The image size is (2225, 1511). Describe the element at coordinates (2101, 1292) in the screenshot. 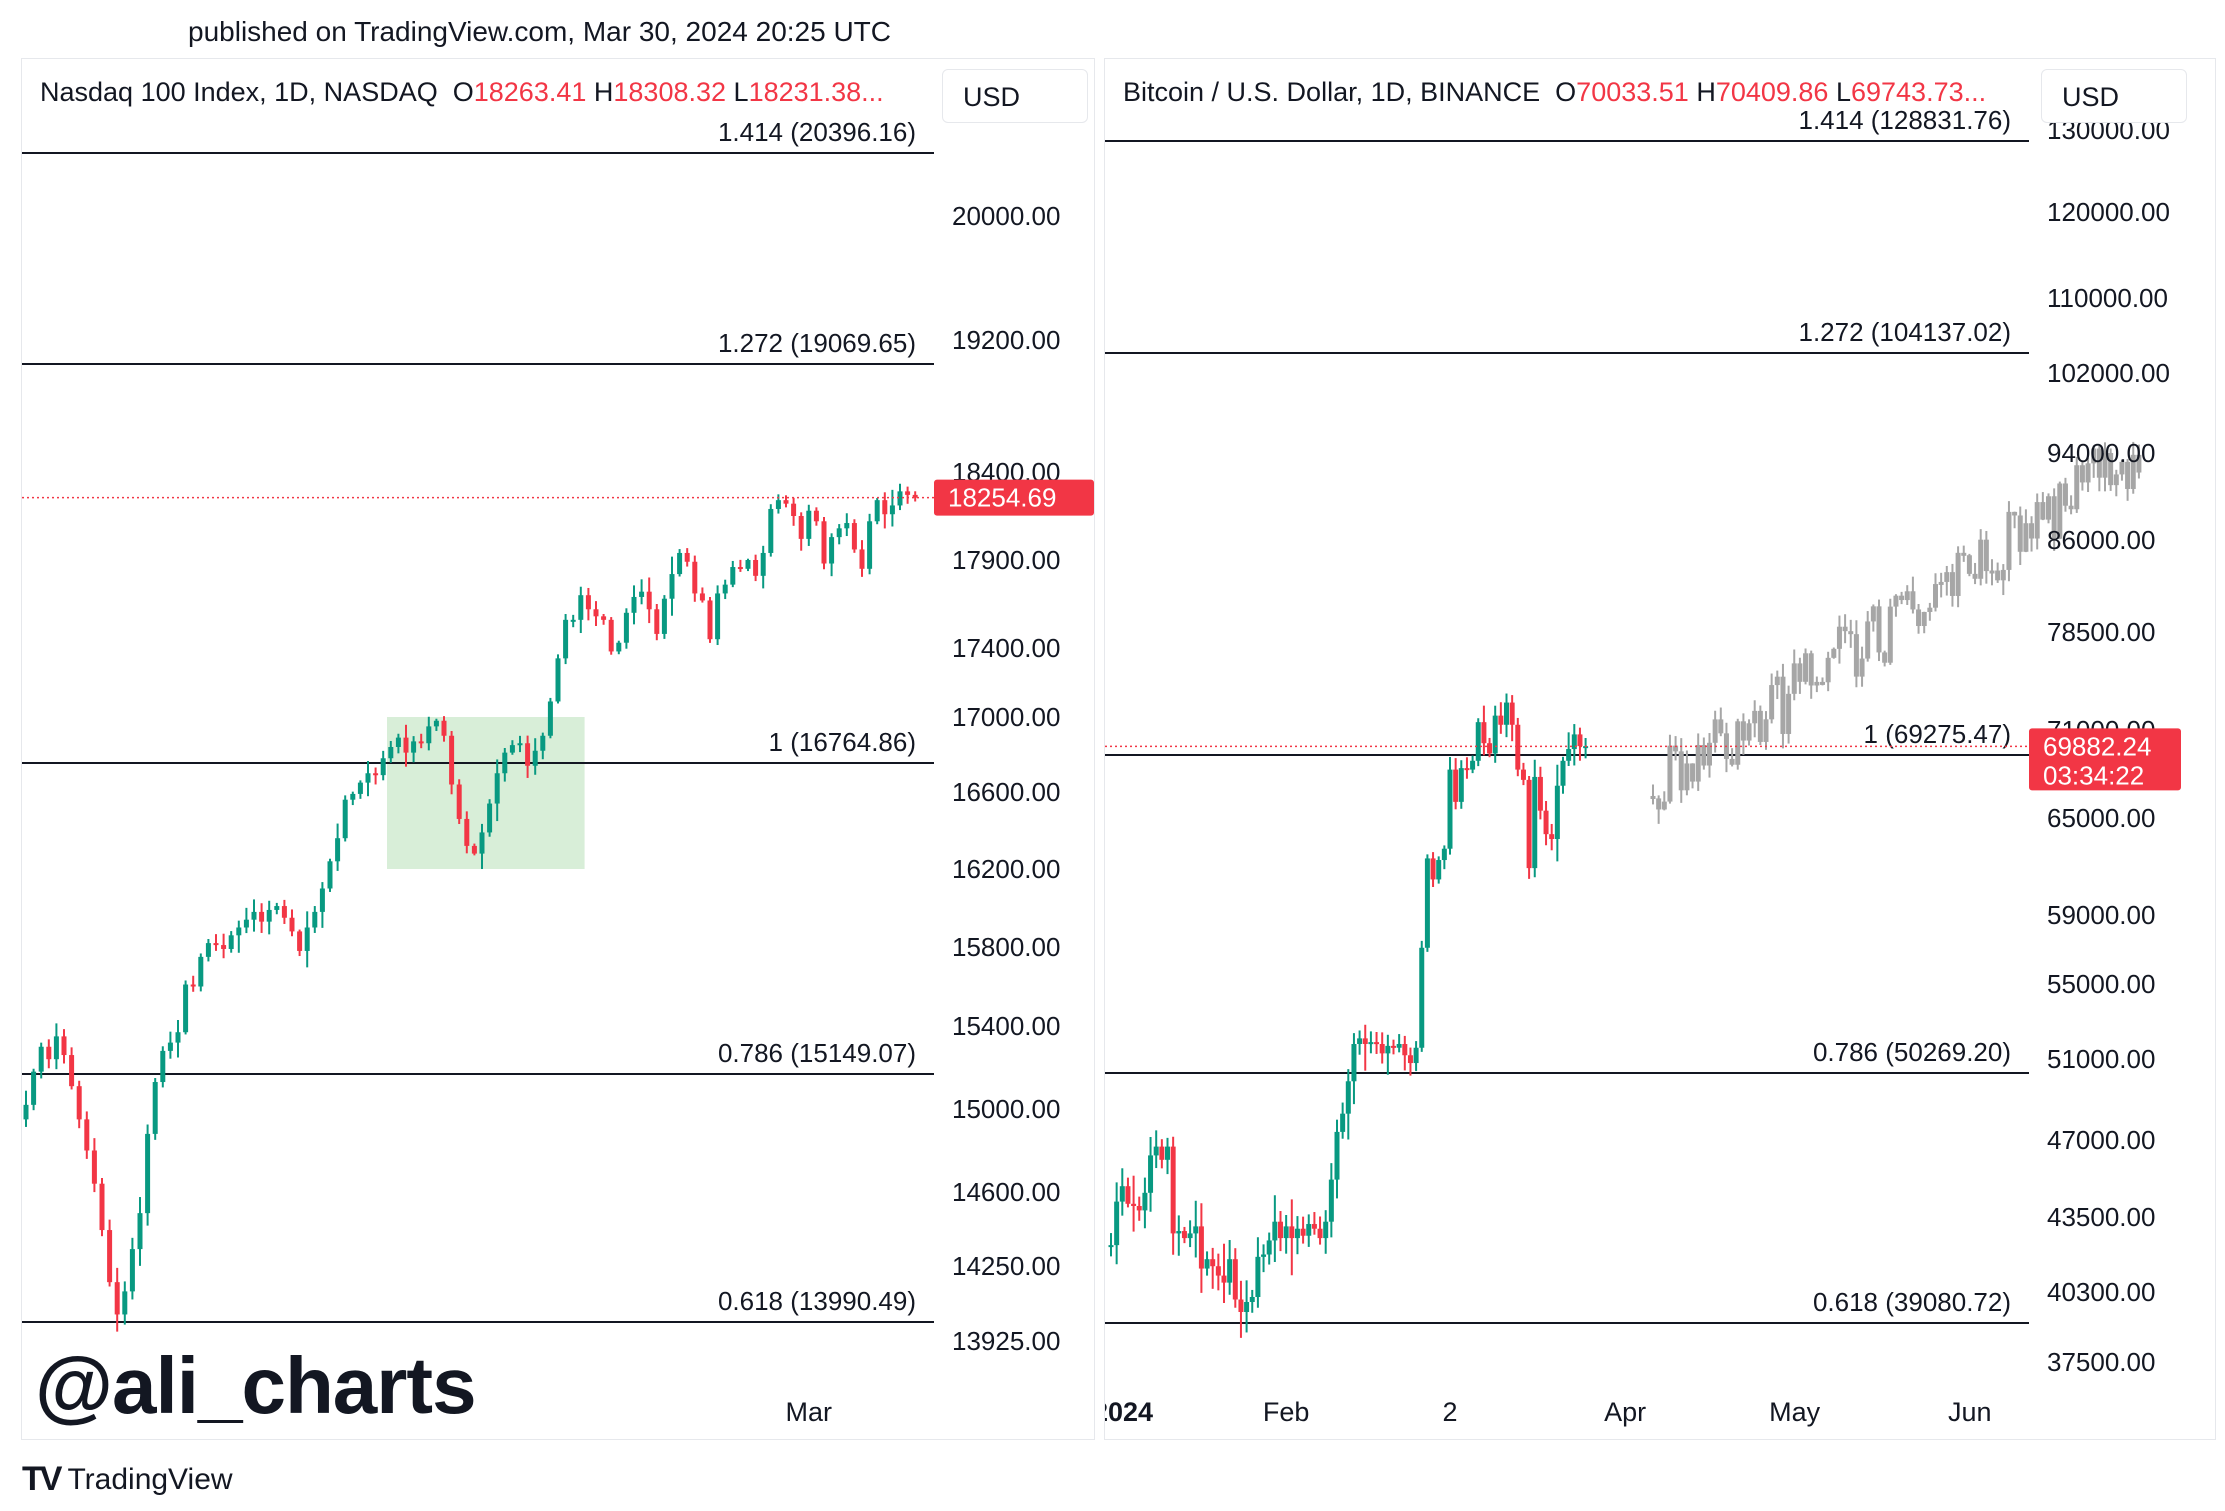

I see `undefined-y-tick: 40300.00` at that location.